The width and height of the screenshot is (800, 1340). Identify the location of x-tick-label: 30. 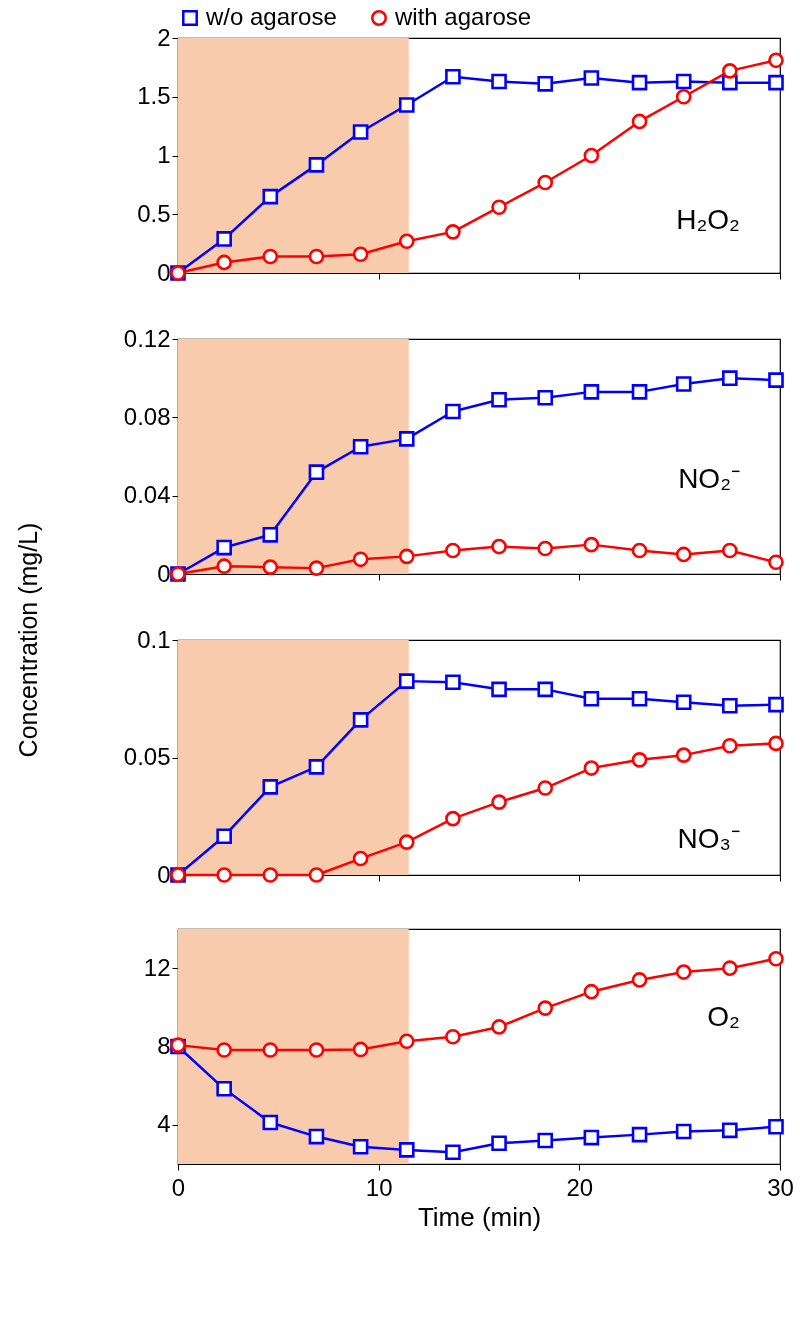
(780, 1187).